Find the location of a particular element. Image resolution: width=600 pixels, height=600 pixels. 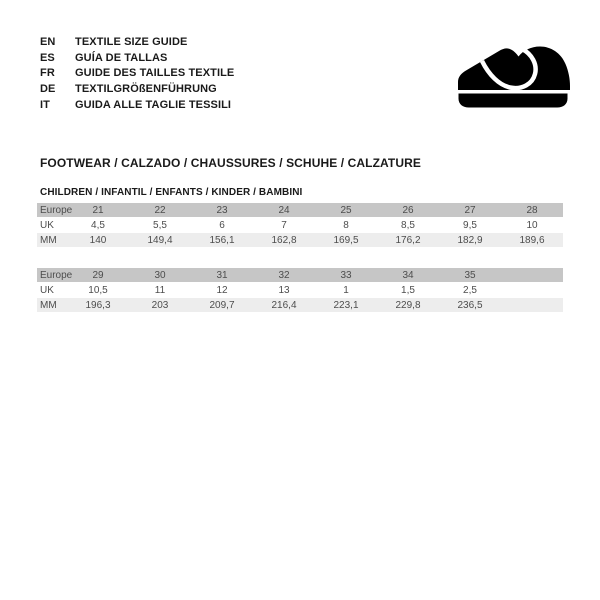

size-value-cell: 34 is located at coordinates (408, 275).